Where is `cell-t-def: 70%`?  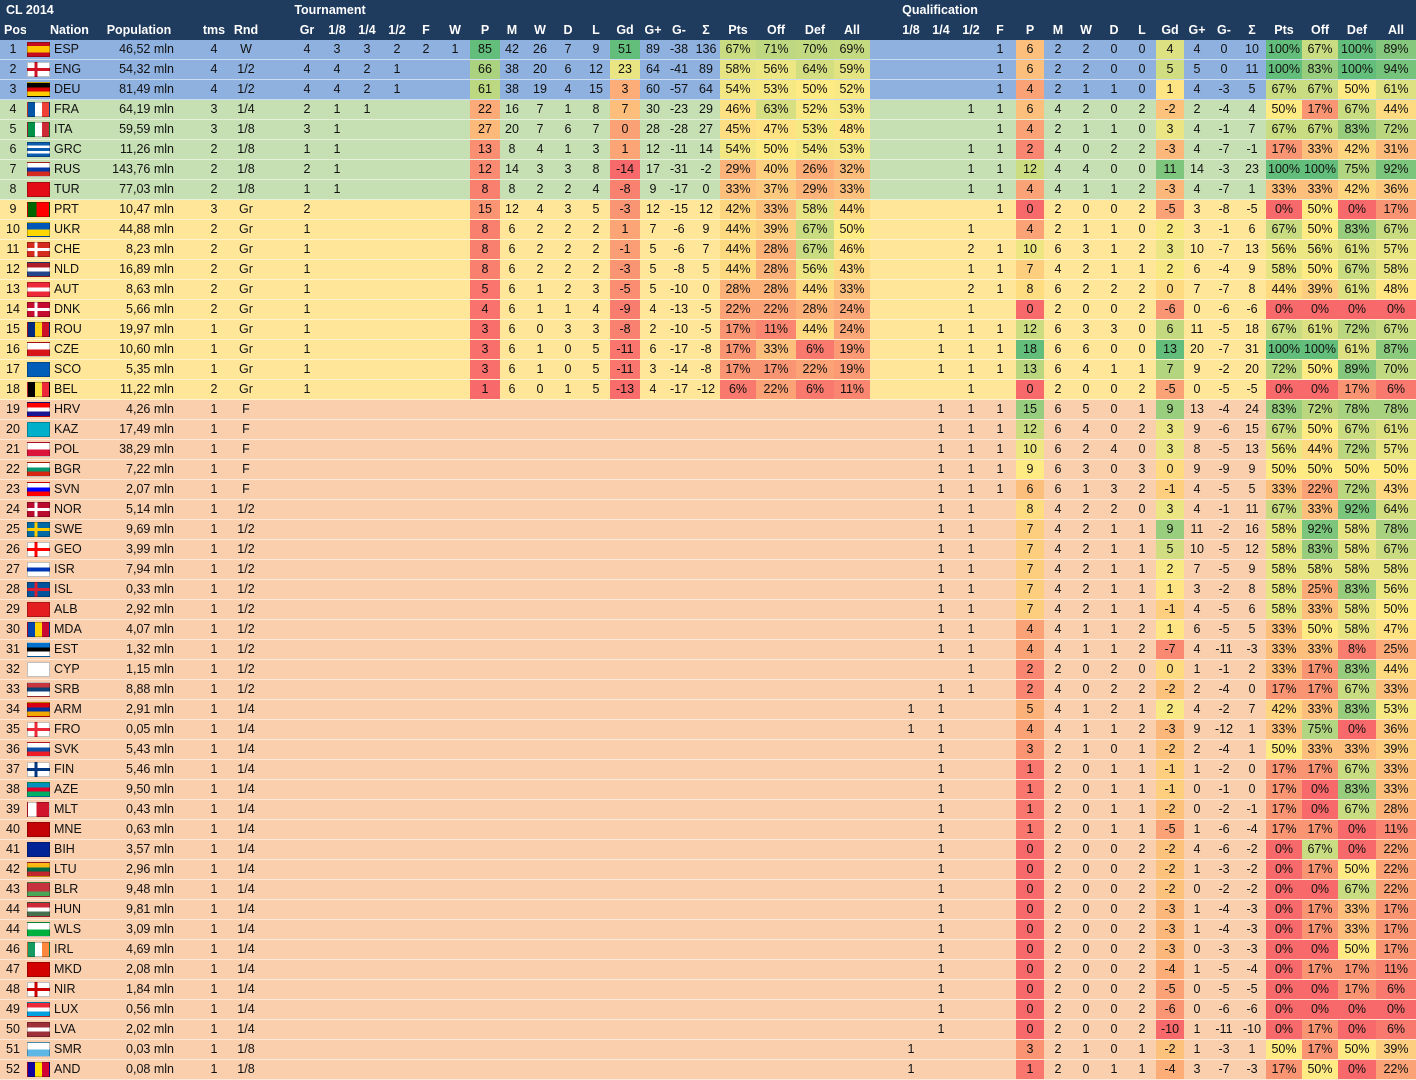 cell-t-def: 70% is located at coordinates (815, 49).